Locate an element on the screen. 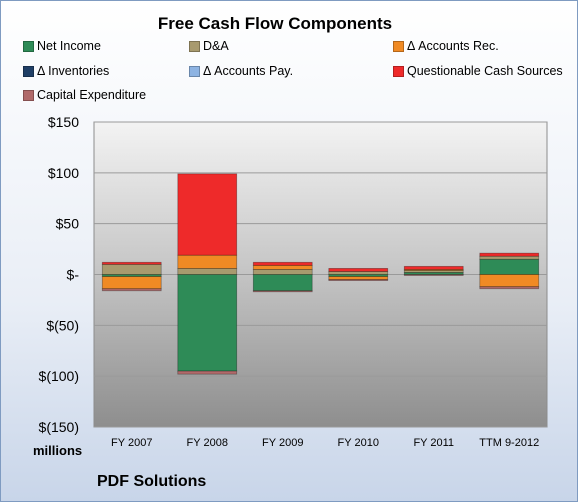 The image size is (578, 502). x-tick-label: FY 2011 is located at coordinates (433, 443).